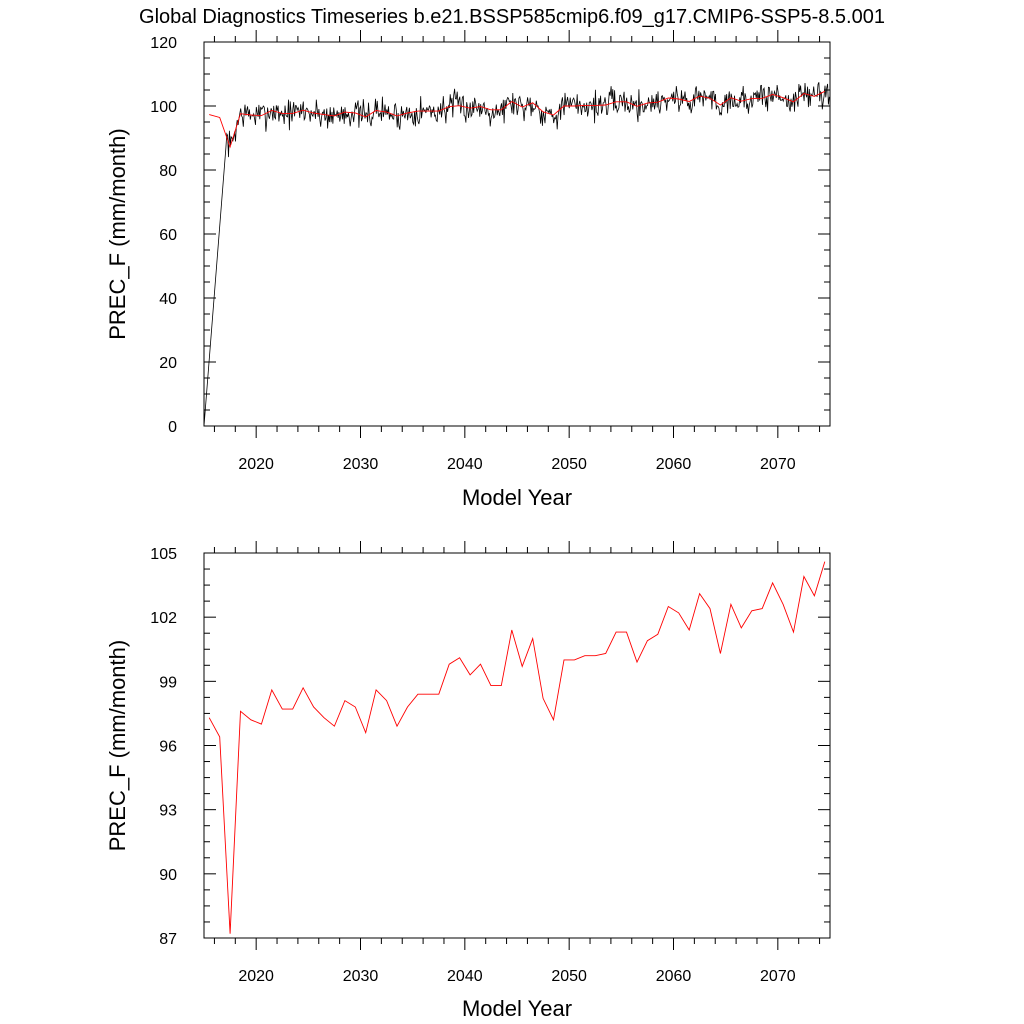 The height and width of the screenshot is (1024, 1024). I want to click on y-tick-label: 99, so click(168, 682).